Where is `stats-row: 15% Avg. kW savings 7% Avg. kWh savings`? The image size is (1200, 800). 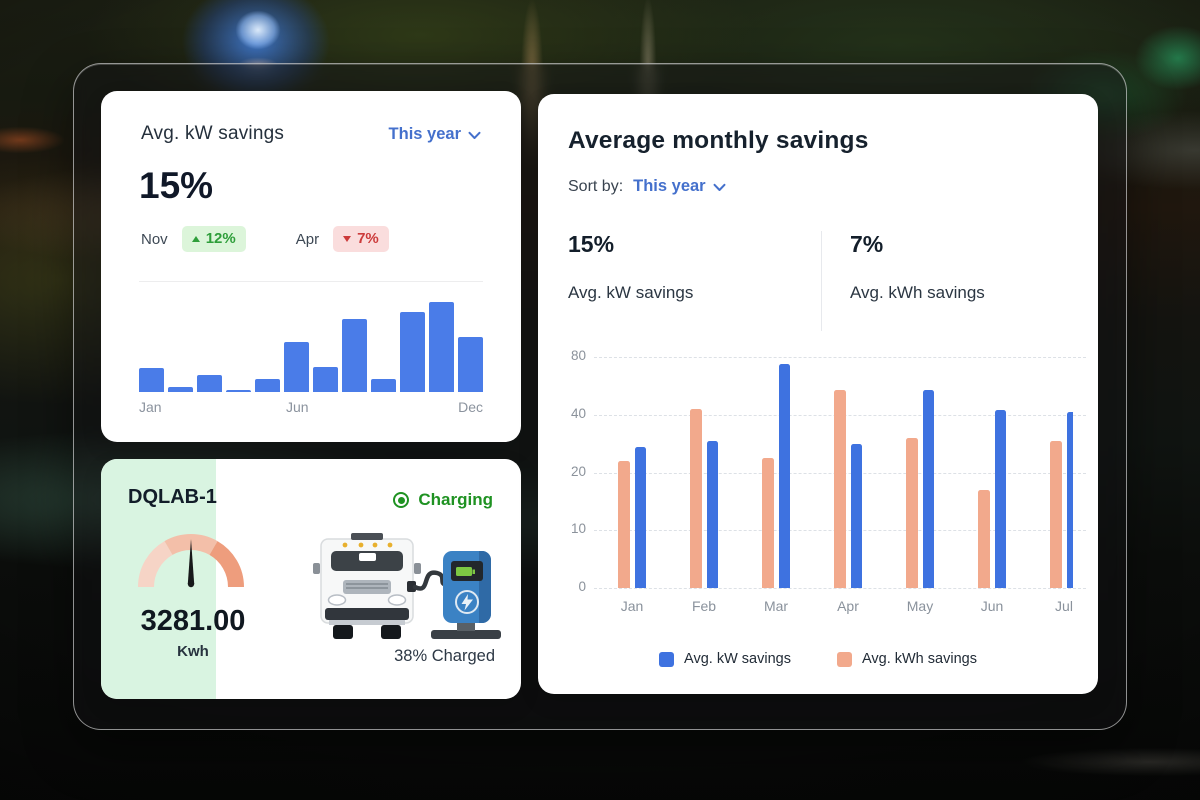
stats-row: 15% Avg. kW savings 7% Avg. kWh savings is located at coordinates (776, 281).